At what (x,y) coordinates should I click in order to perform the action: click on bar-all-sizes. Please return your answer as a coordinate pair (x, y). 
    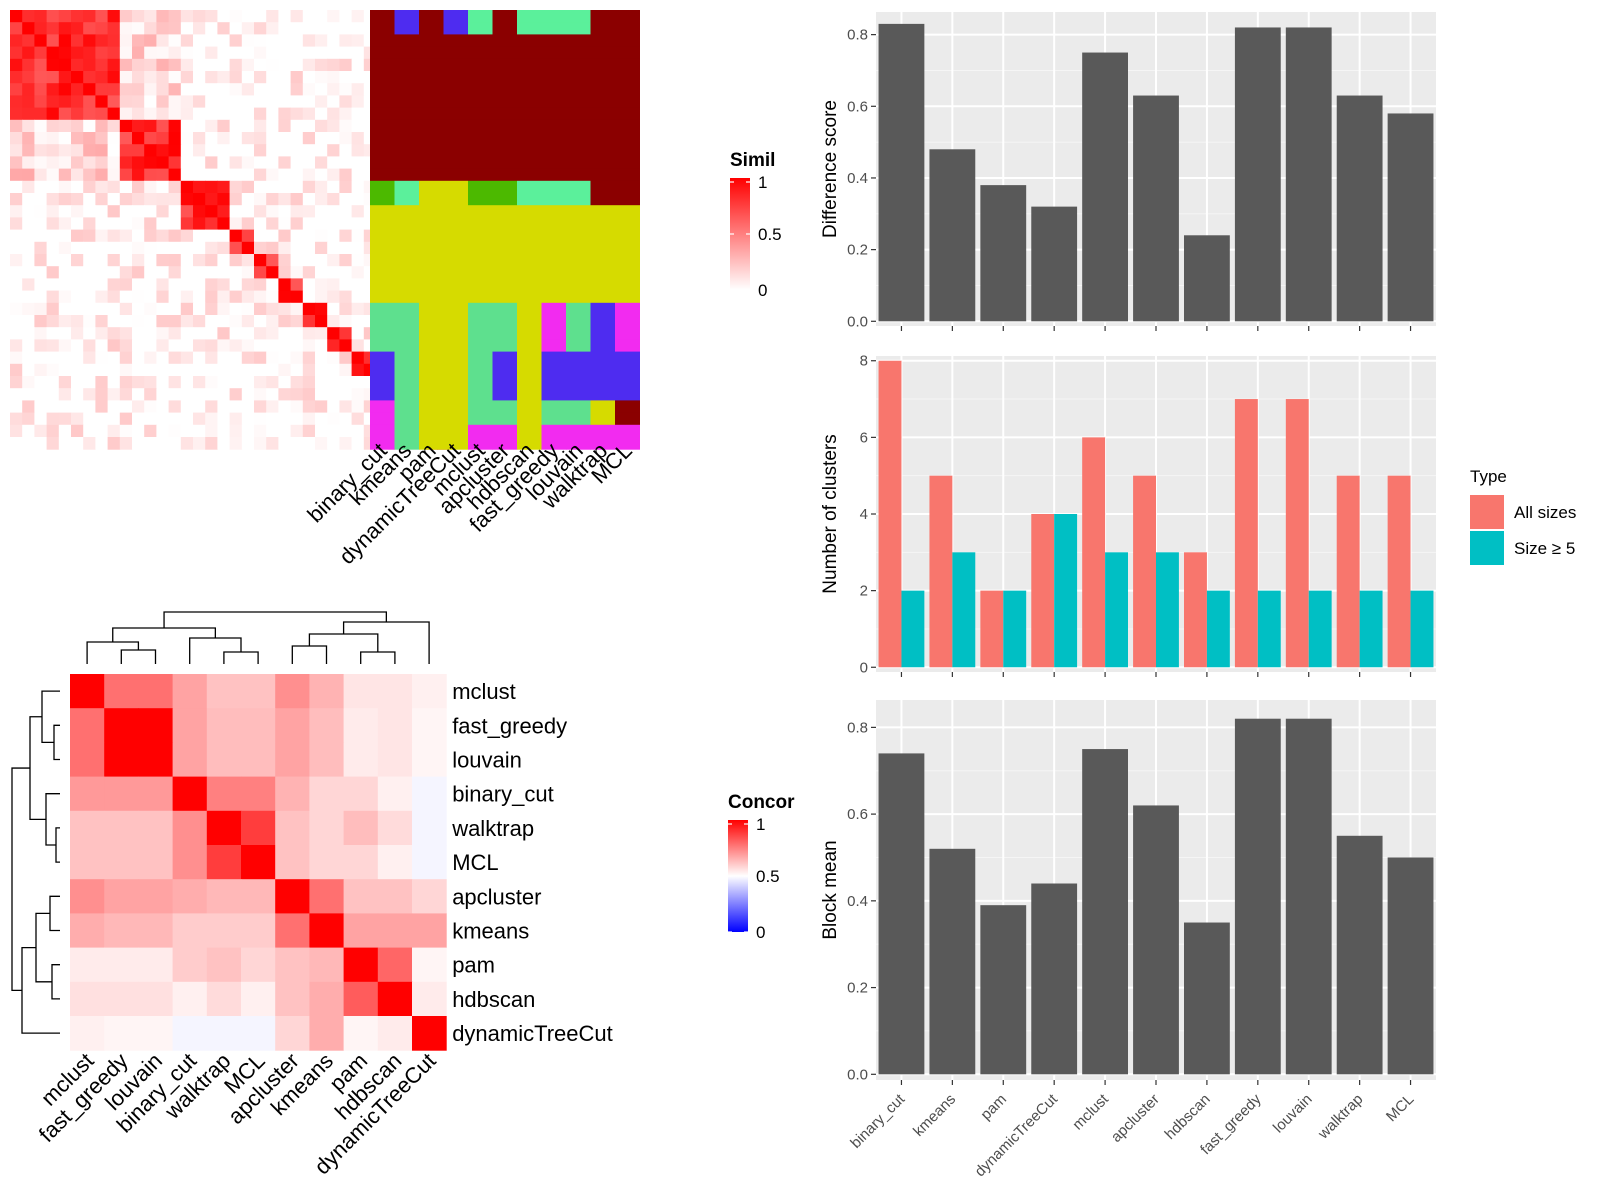
    Looking at the image, I should click on (1144, 571).